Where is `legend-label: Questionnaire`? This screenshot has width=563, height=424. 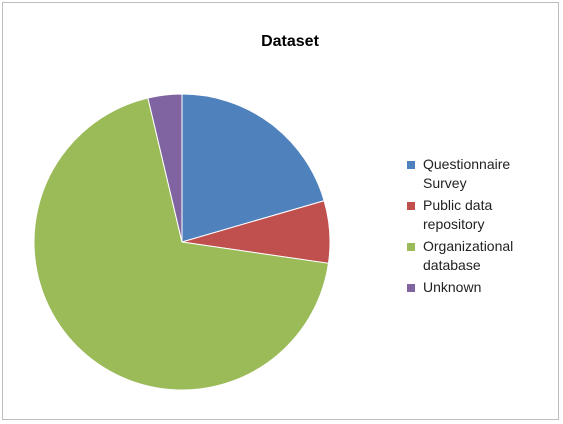
legend-label: Questionnaire is located at coordinates (467, 164).